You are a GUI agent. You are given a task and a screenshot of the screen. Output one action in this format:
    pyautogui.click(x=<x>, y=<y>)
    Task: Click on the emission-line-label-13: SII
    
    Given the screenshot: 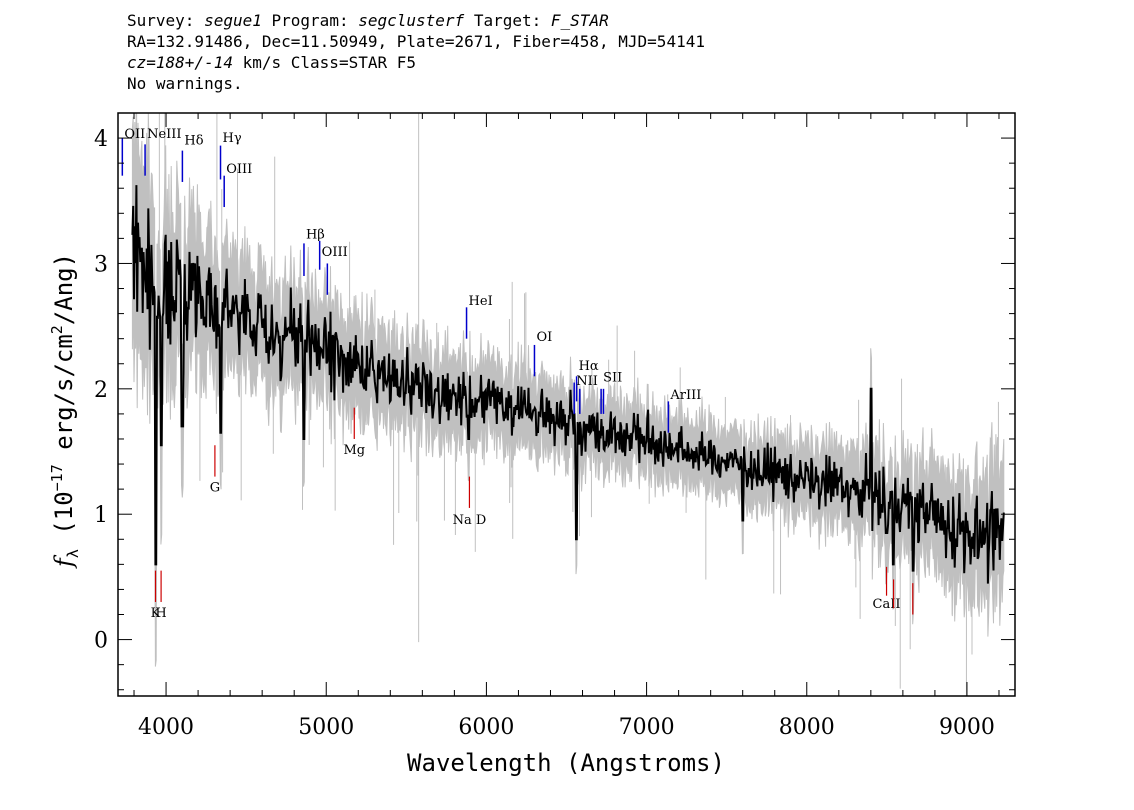 What is the action you would take?
    pyautogui.click(x=612, y=377)
    